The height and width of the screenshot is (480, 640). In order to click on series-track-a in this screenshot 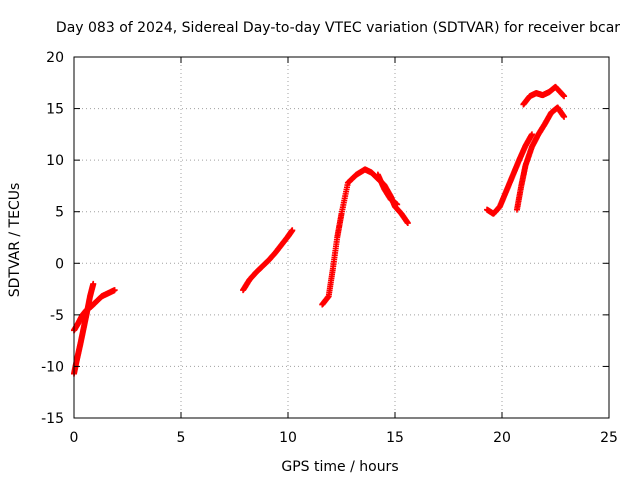, I will do `click(94, 310)`.